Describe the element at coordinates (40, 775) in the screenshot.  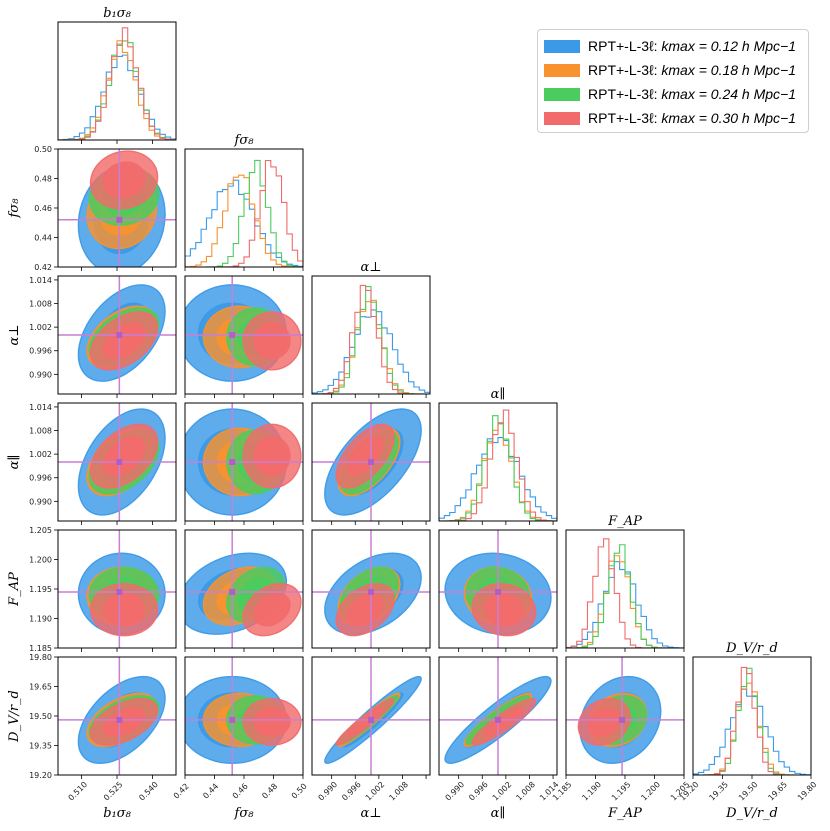
I see `y-tick-label: 19.20` at that location.